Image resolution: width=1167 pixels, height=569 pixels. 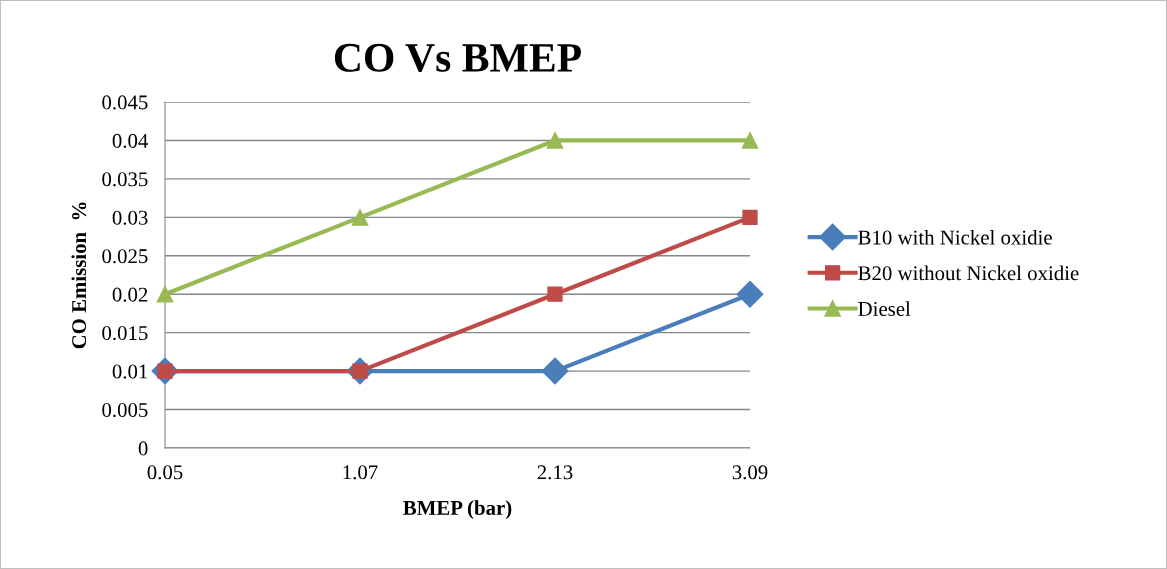 I want to click on y-tick-label: 0.005, so click(x=125, y=410).